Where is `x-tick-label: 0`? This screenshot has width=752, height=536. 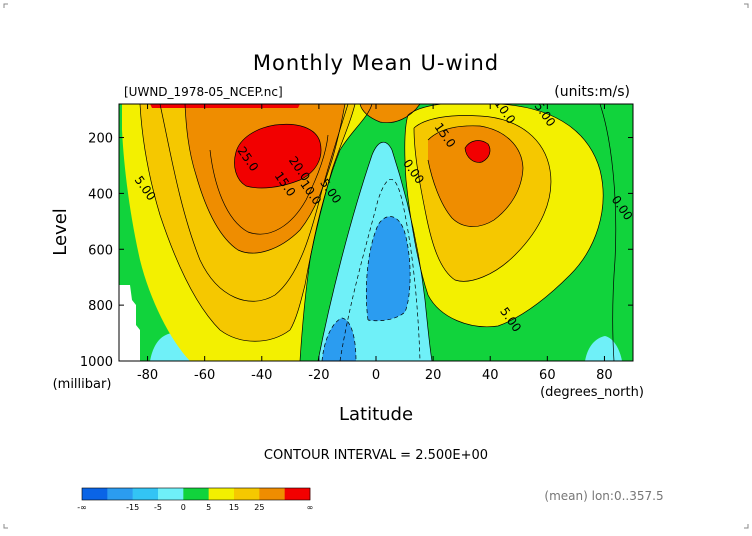
x-tick-label: 0 is located at coordinates (376, 375).